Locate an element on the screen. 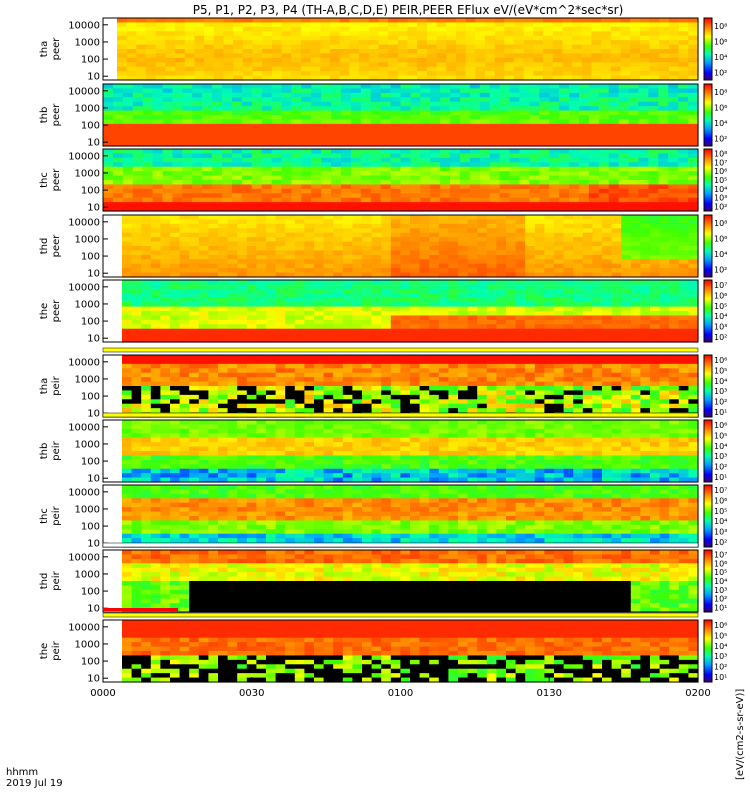 The image size is (750, 800). colorbar-tick-label: 10⁴ is located at coordinates (720, 189).